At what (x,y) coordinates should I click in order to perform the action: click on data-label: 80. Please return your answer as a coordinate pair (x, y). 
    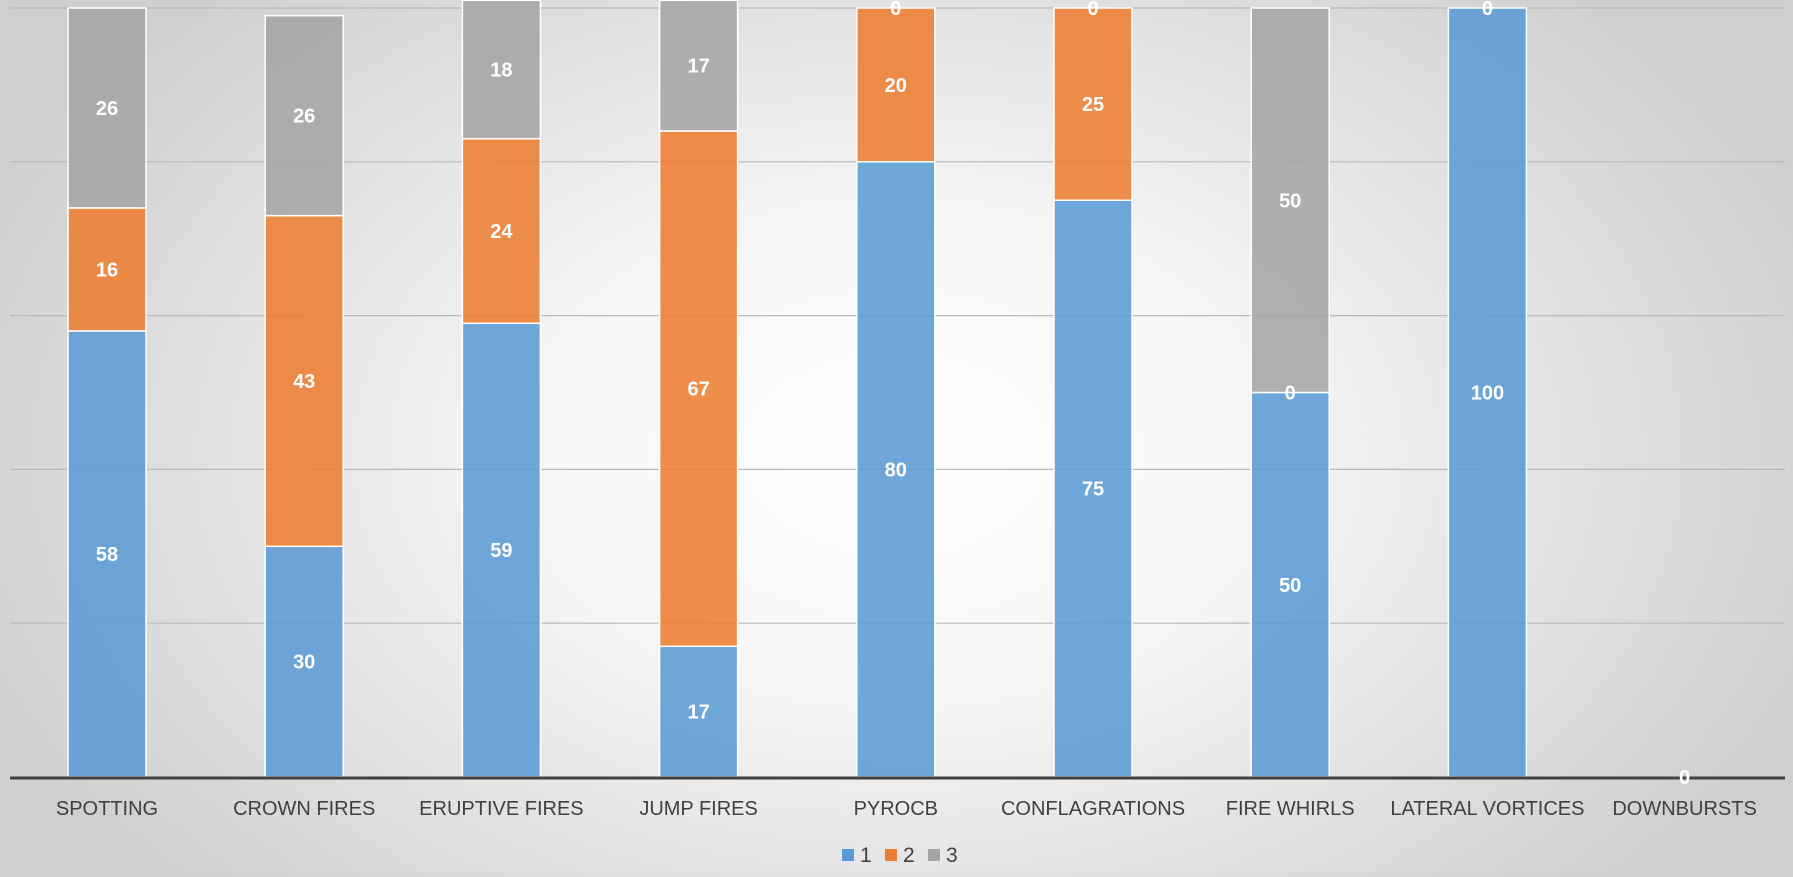
    Looking at the image, I should click on (896, 470).